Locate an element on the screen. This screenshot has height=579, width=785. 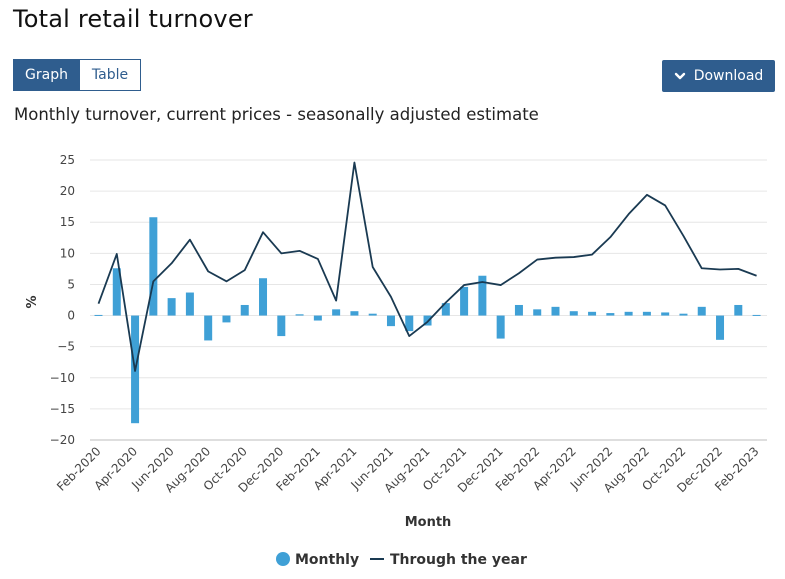
bar-Dec-2021 is located at coordinates (500, 327).